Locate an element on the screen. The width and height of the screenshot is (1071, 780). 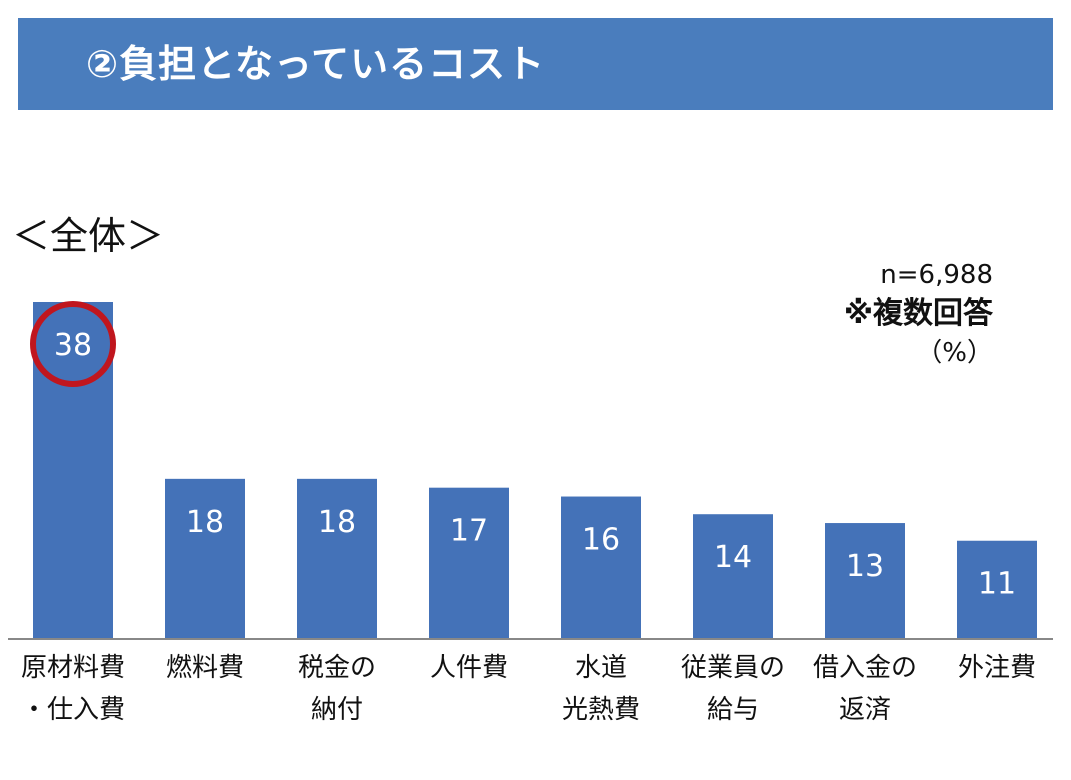
bar-value-6: 13 is located at coordinates (865, 566).